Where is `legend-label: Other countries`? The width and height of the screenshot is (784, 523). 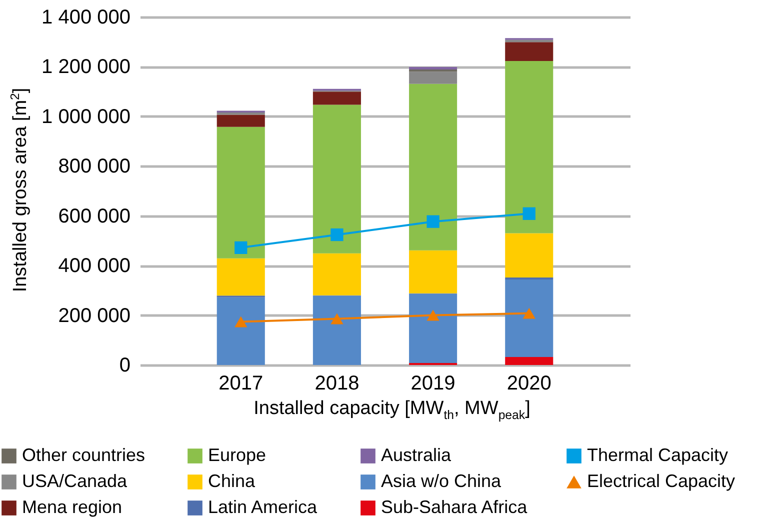
legend-label: Other countries is located at coordinates (84, 455).